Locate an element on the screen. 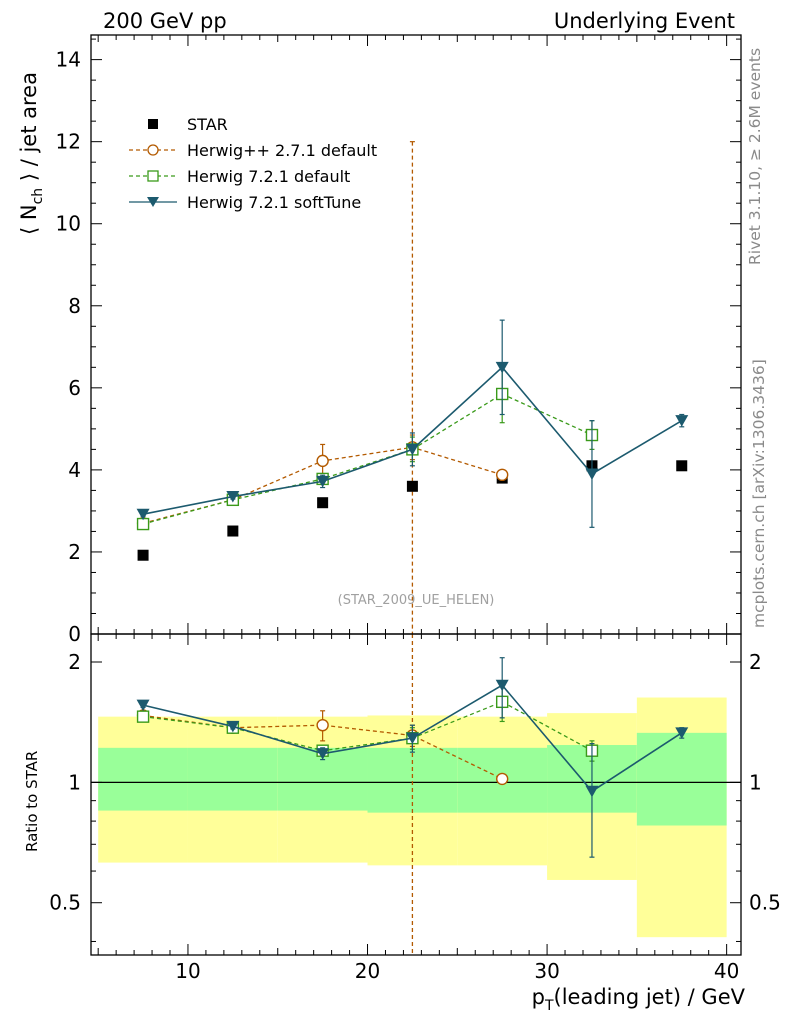 Image resolution: width=786 pixels, height=1028 pixels. main-y-axis-label-sub: ch is located at coordinates (38, 196).